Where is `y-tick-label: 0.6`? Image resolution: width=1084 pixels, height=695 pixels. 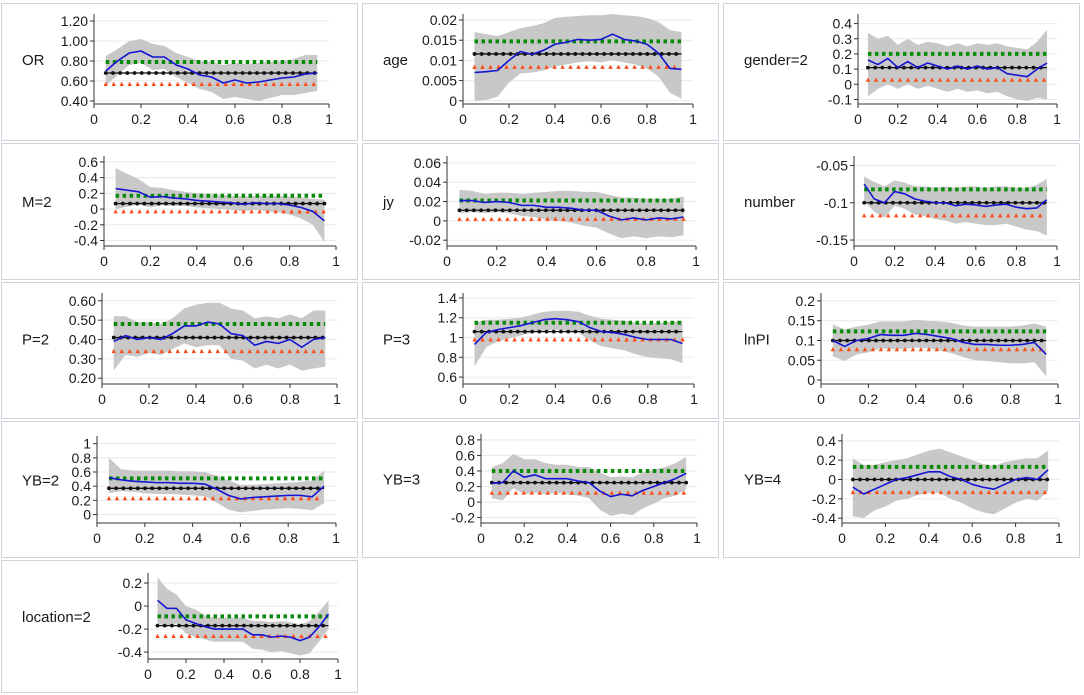 y-tick-label: 0.6 is located at coordinates (89, 162).